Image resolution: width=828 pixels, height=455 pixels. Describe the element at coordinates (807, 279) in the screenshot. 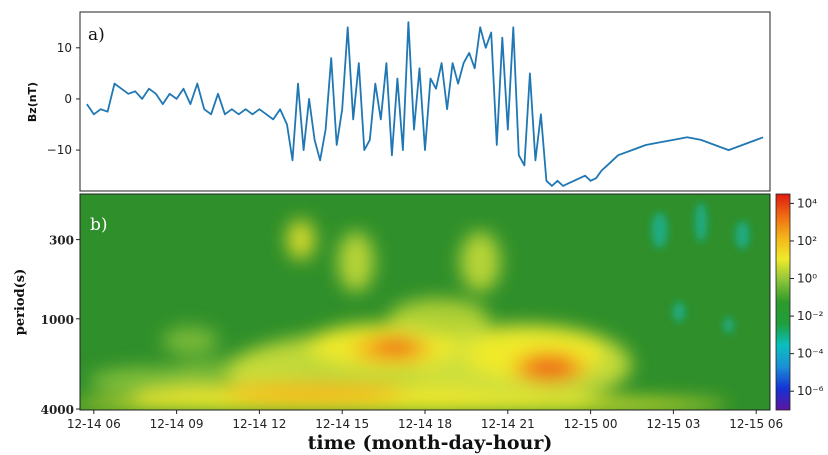

I see `colorbar-tick-label: 10⁰` at that location.